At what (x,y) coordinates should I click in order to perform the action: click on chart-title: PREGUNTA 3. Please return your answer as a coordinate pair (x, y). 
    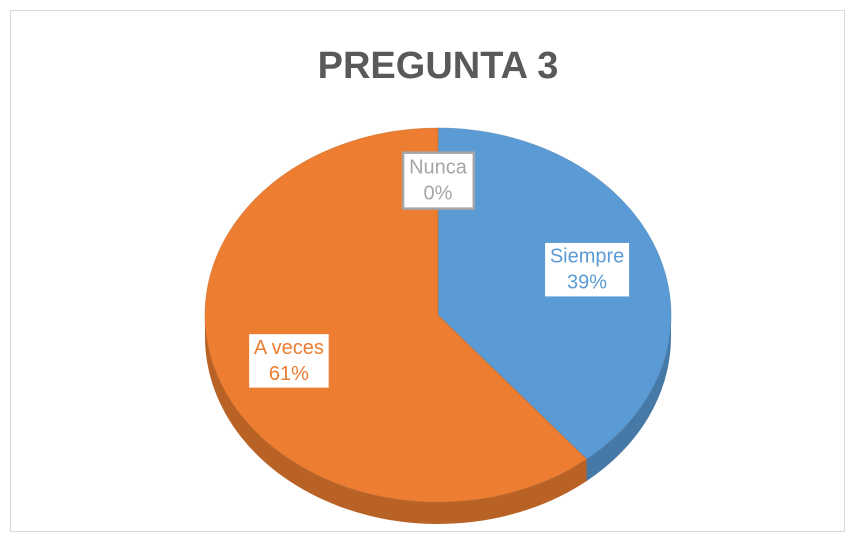
    Looking at the image, I should click on (438, 66).